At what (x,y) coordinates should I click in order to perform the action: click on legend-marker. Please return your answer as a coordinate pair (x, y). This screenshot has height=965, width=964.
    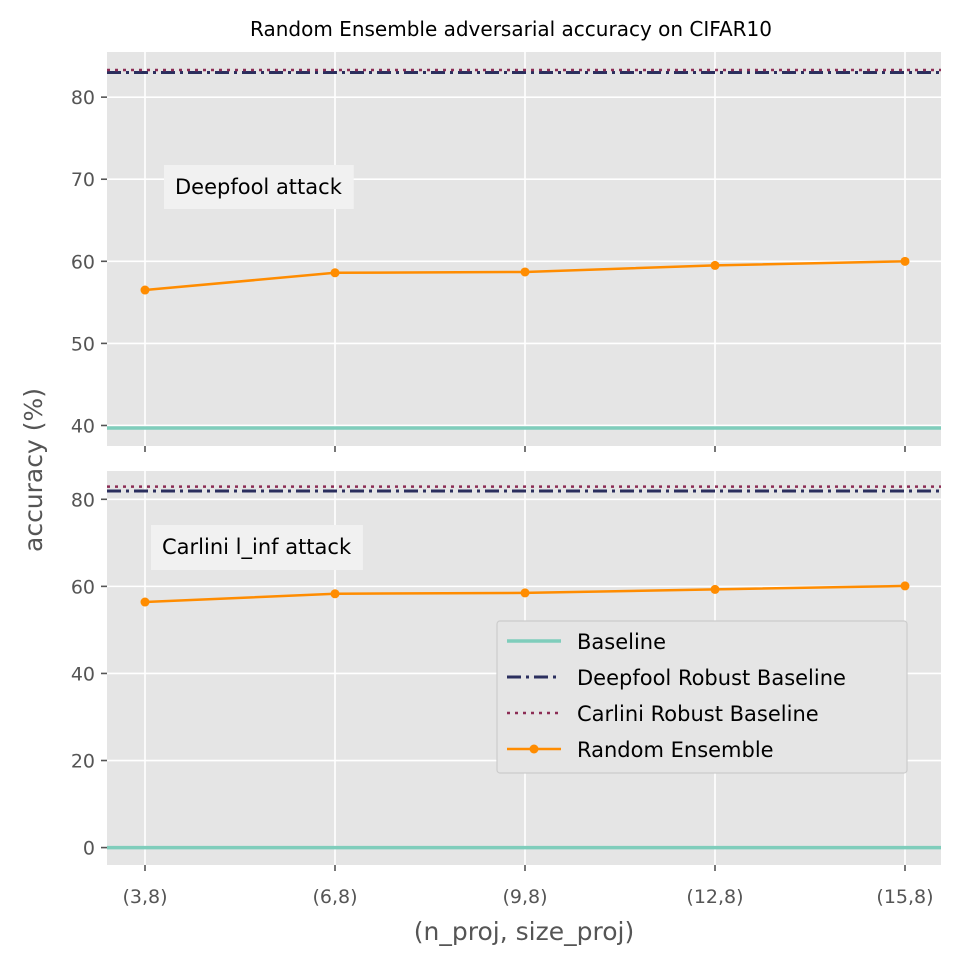
    Looking at the image, I should click on (534, 749).